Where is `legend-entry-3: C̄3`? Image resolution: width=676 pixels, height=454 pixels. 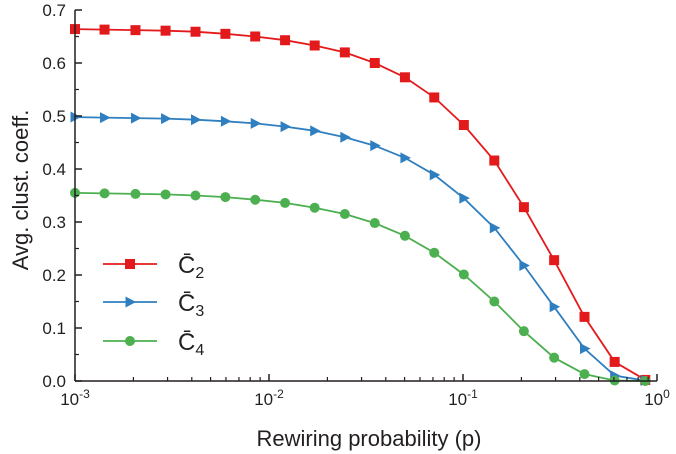 legend-entry-3: C̄3 is located at coordinates (153, 305).